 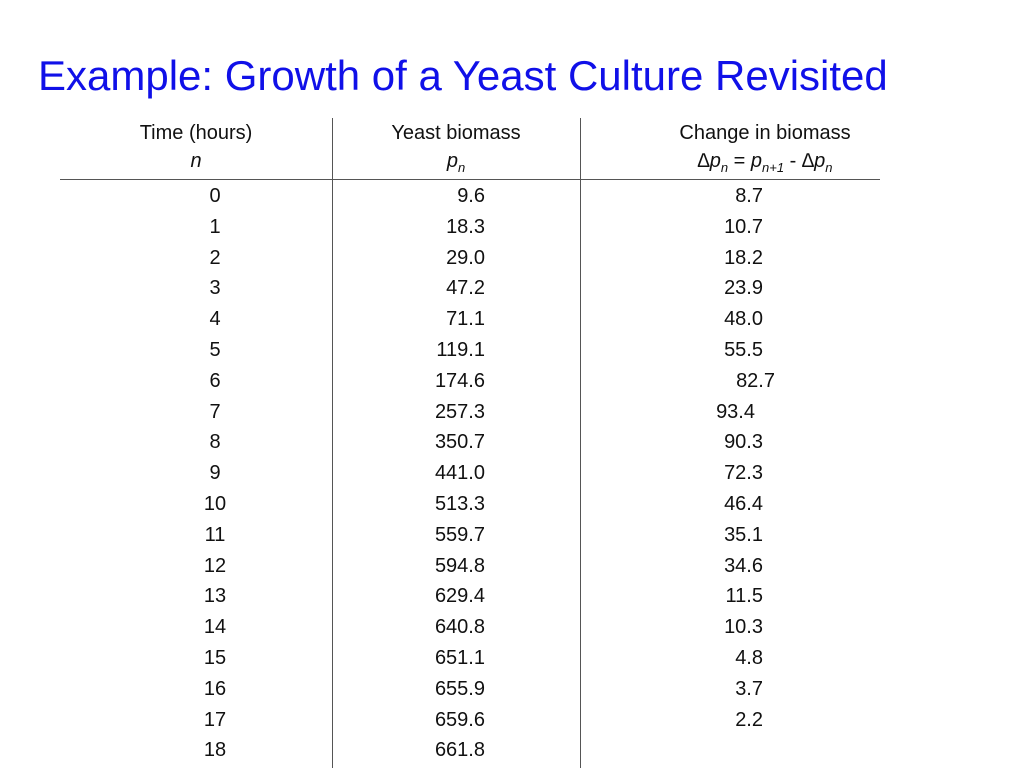 I want to click on table-row: 17 659.6 2.2, so click(x=470, y=720).